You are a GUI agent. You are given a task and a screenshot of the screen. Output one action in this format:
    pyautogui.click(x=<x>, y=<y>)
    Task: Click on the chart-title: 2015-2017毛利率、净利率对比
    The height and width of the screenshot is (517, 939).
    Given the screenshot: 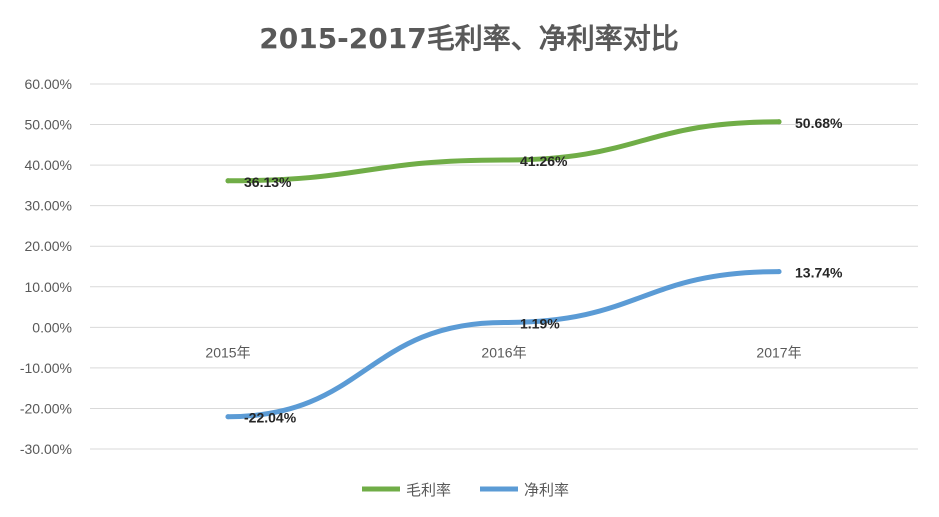 What is the action you would take?
    pyautogui.click(x=468, y=38)
    